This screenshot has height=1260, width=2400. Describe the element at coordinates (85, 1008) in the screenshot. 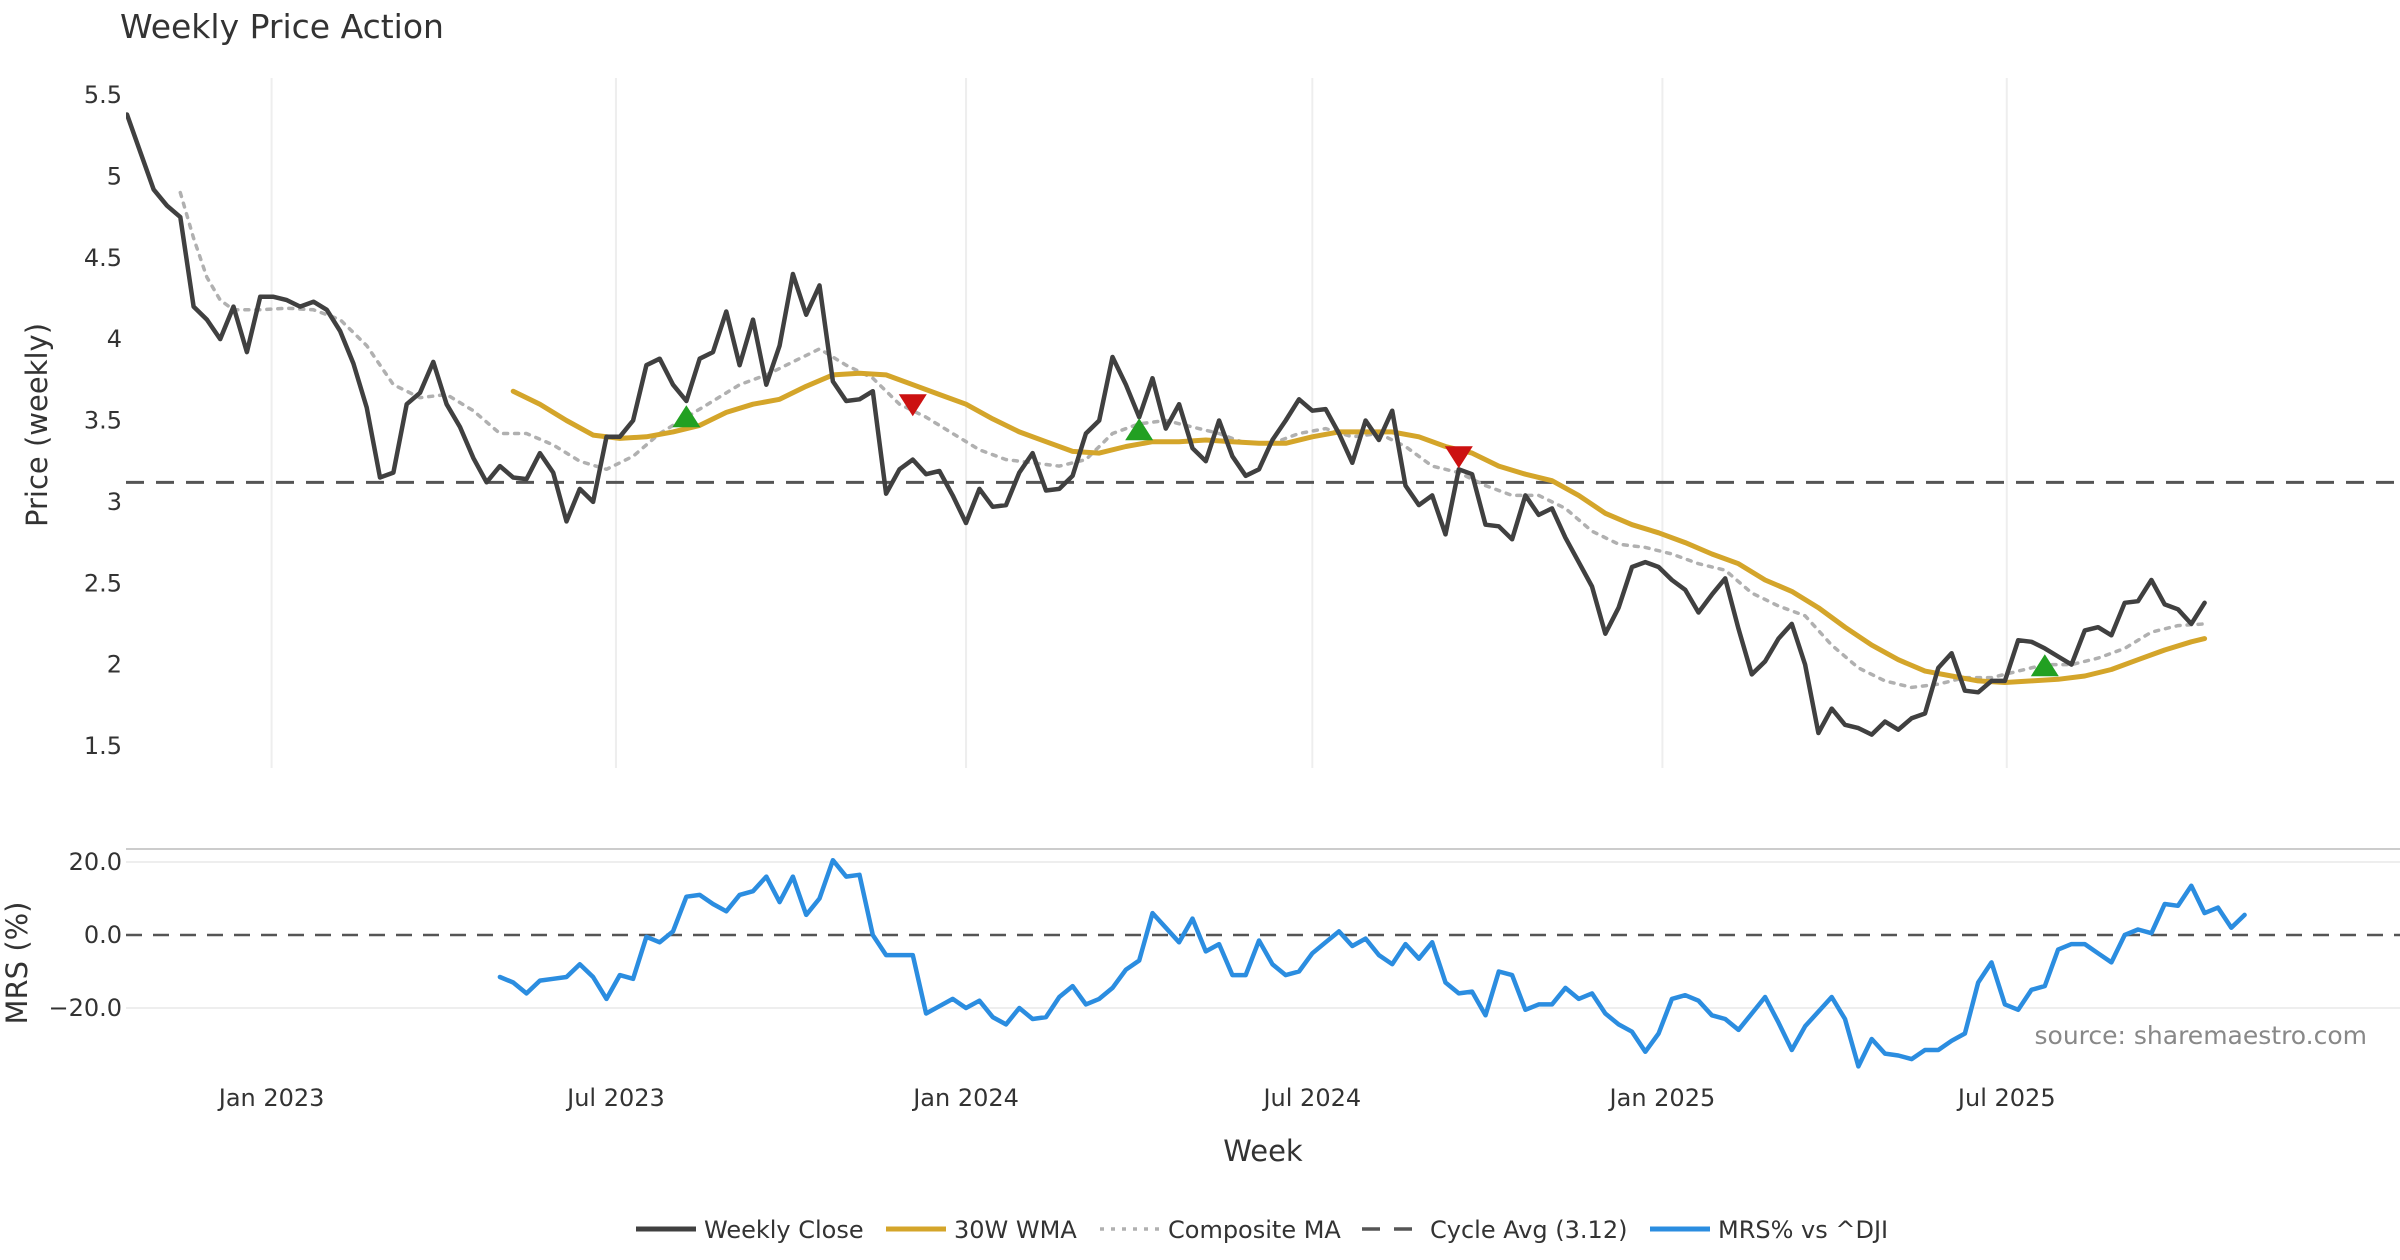

I see `mrs-y-tick-label: −20.0` at that location.